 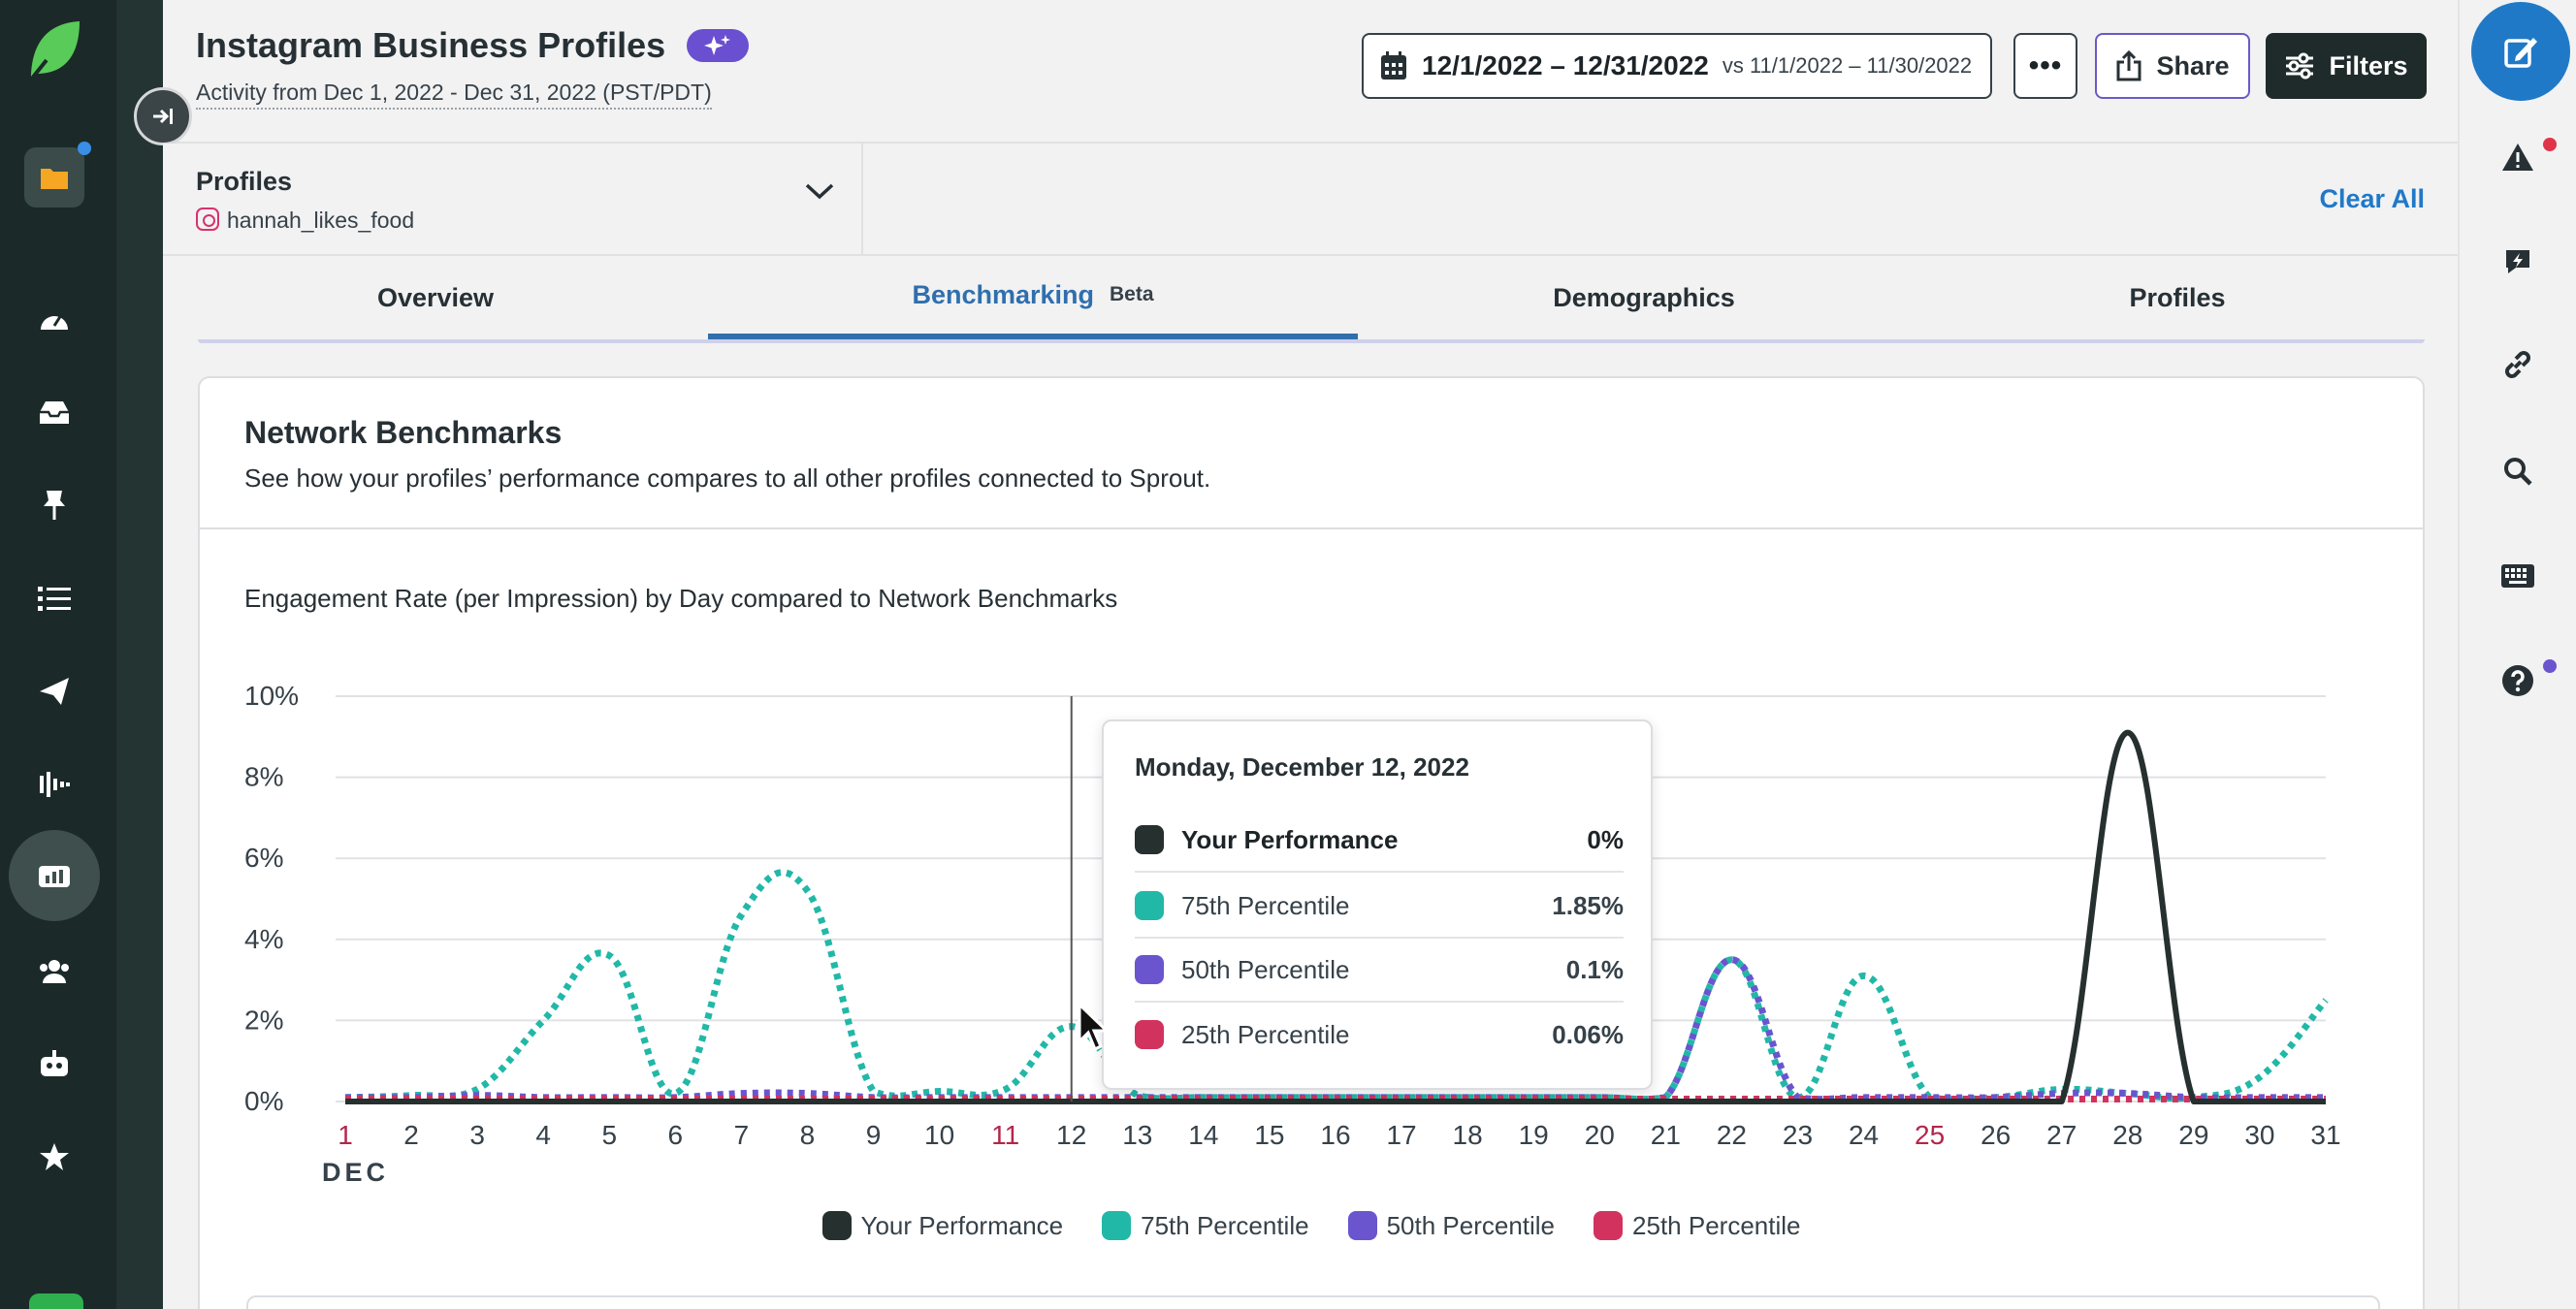 I want to click on tab-overview-label: Overview, so click(x=435, y=297).